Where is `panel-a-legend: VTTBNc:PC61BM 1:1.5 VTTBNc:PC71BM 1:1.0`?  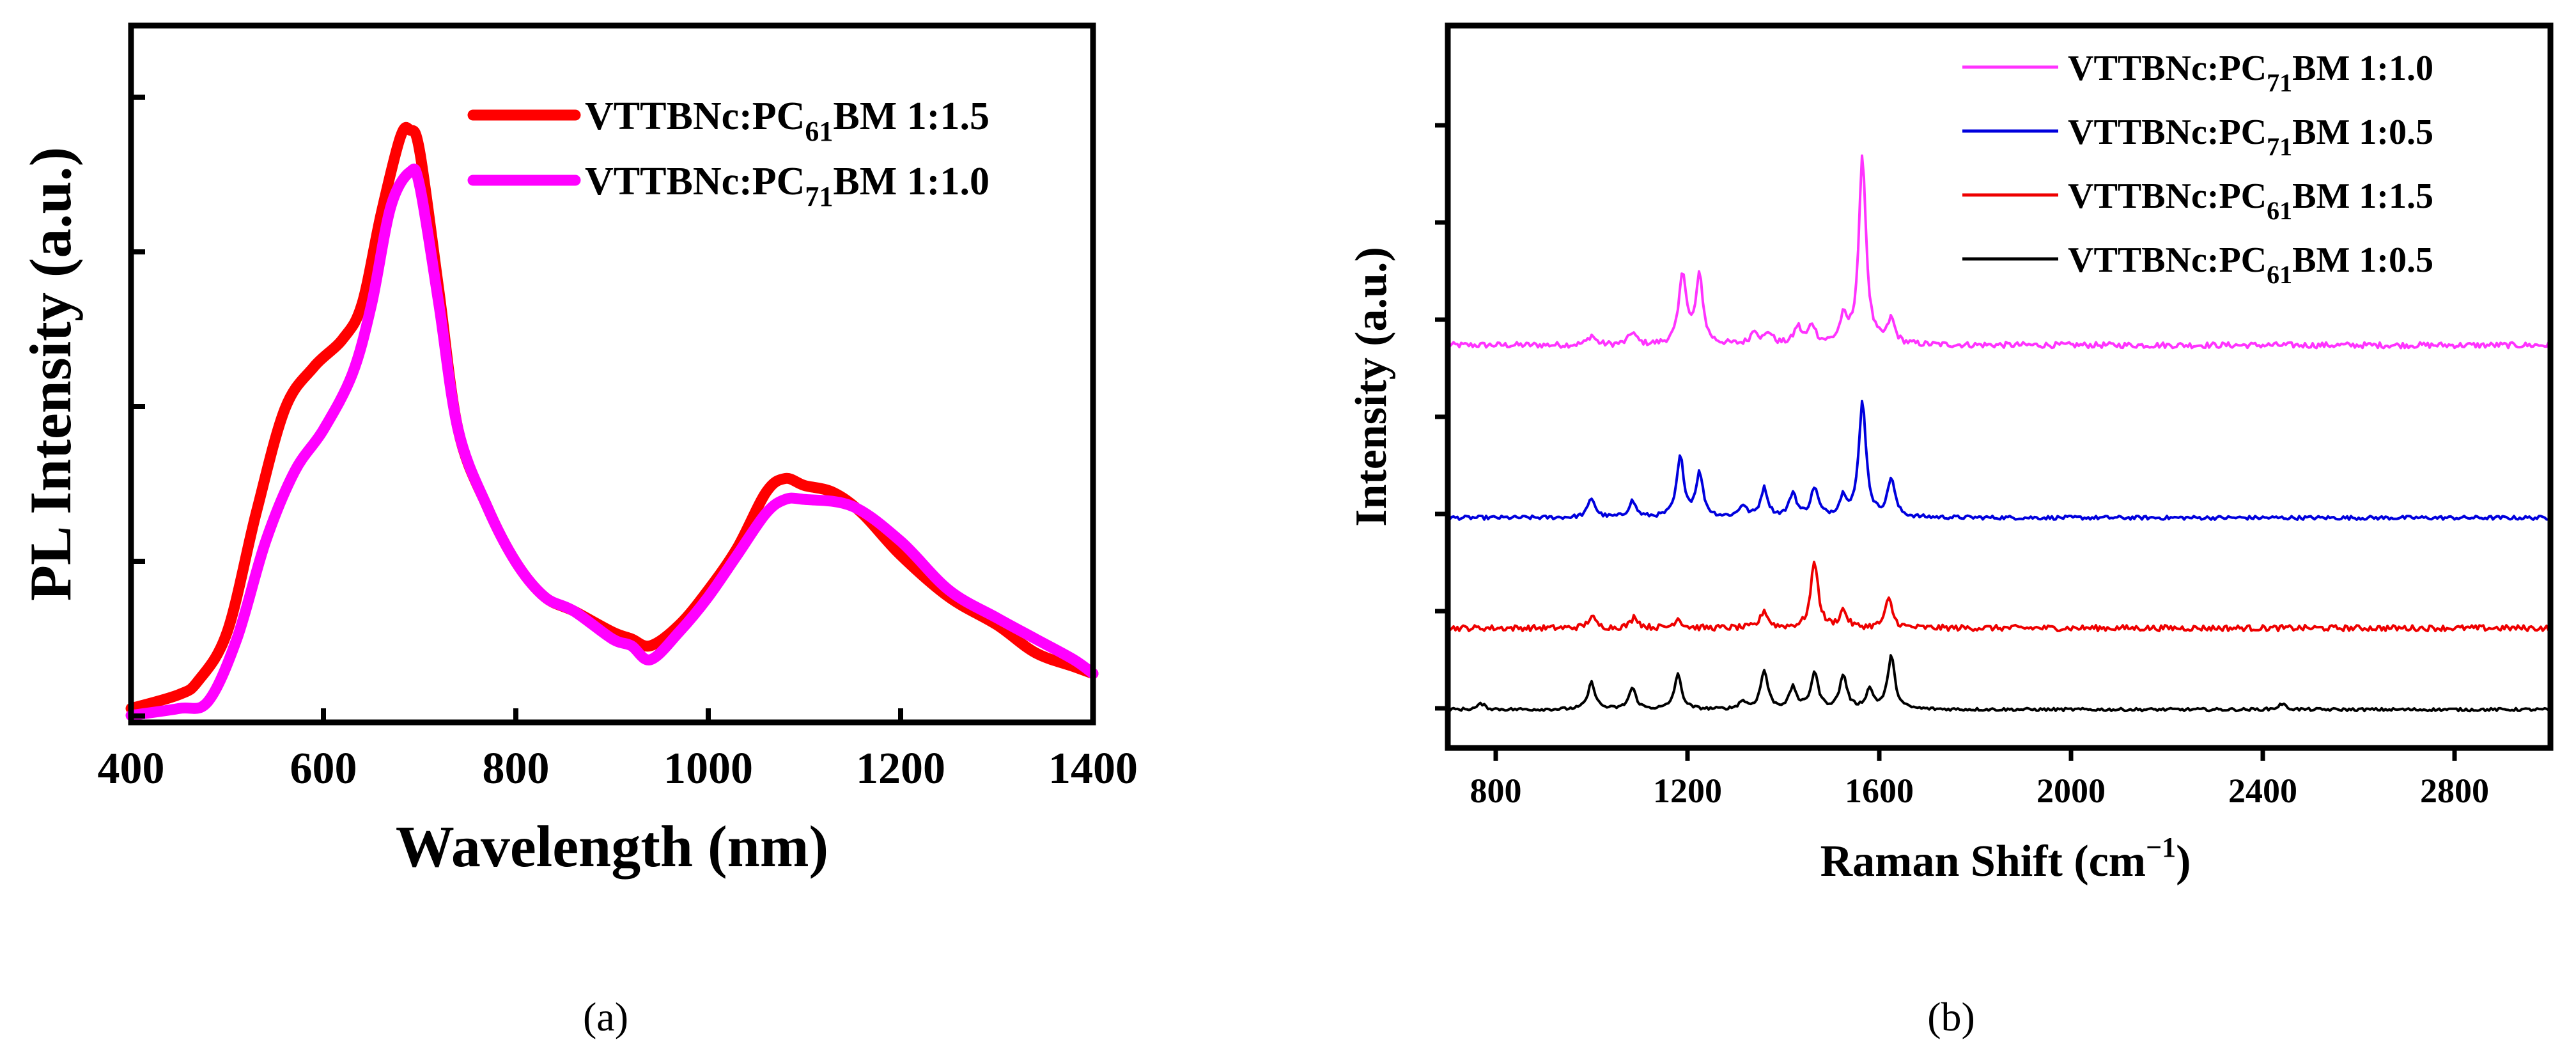 panel-a-legend: VTTBNc:PC61BM 1:1.5 VTTBNc:PC71BM 1:1.0 is located at coordinates (728, 153).